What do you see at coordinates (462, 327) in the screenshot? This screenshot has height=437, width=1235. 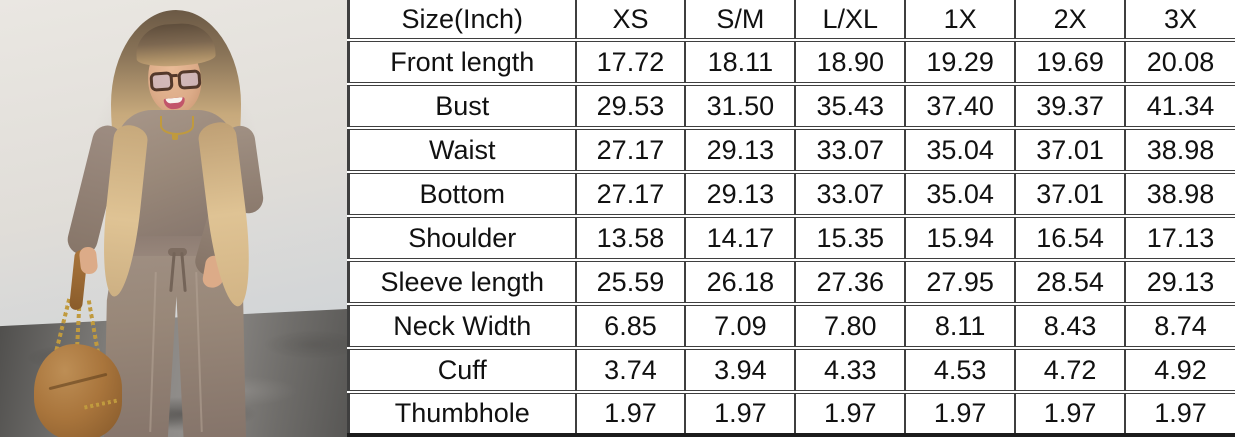 I see `measurement-label: Neck Width` at bounding box center [462, 327].